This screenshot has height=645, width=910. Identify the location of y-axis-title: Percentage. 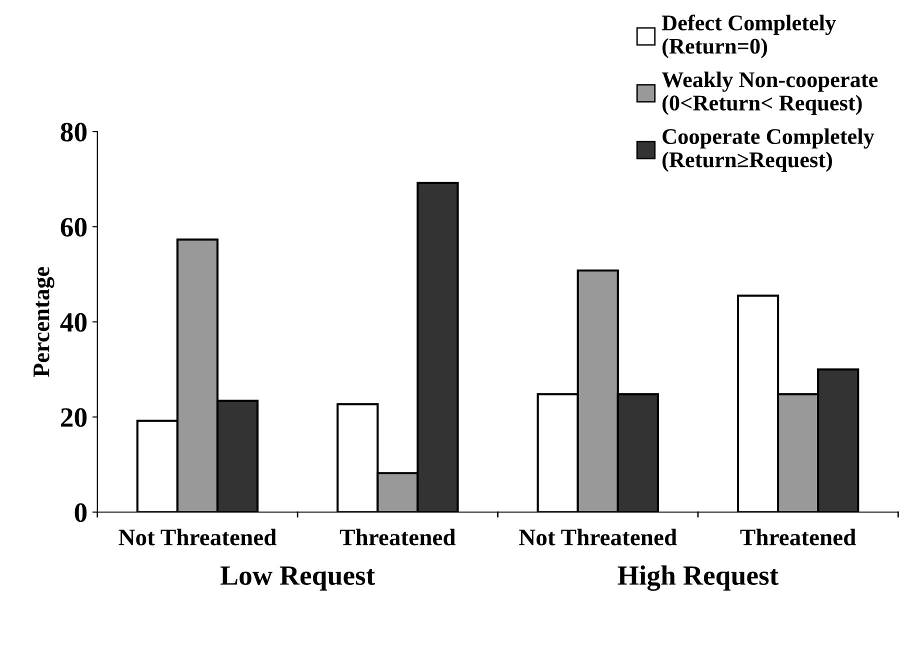
(44, 321).